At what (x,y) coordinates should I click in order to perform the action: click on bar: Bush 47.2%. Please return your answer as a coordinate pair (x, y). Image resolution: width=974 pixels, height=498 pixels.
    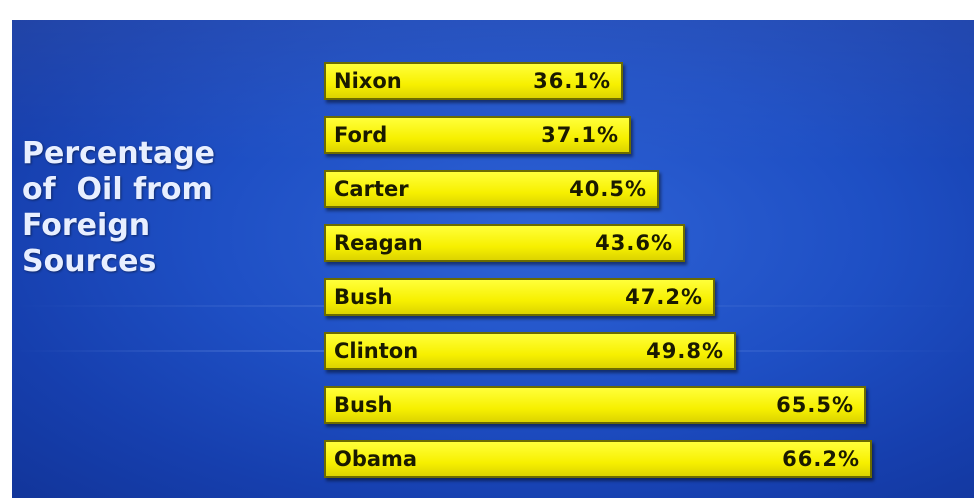
    Looking at the image, I should click on (519, 297).